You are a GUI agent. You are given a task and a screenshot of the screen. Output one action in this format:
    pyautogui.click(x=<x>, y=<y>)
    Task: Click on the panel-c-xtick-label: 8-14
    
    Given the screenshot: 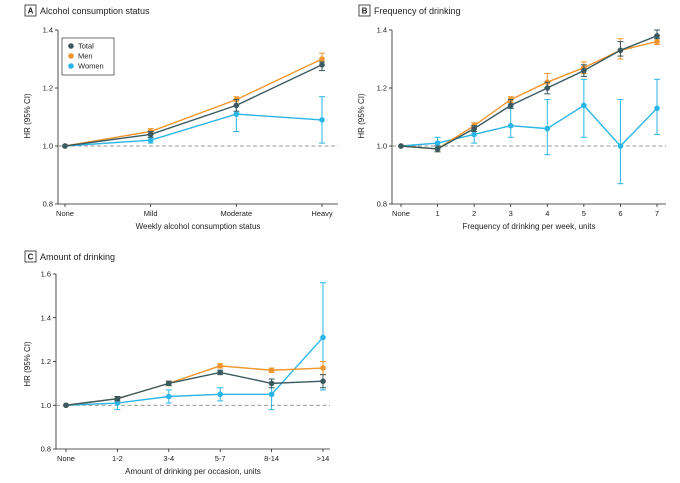 What is the action you would take?
    pyautogui.click(x=271, y=458)
    